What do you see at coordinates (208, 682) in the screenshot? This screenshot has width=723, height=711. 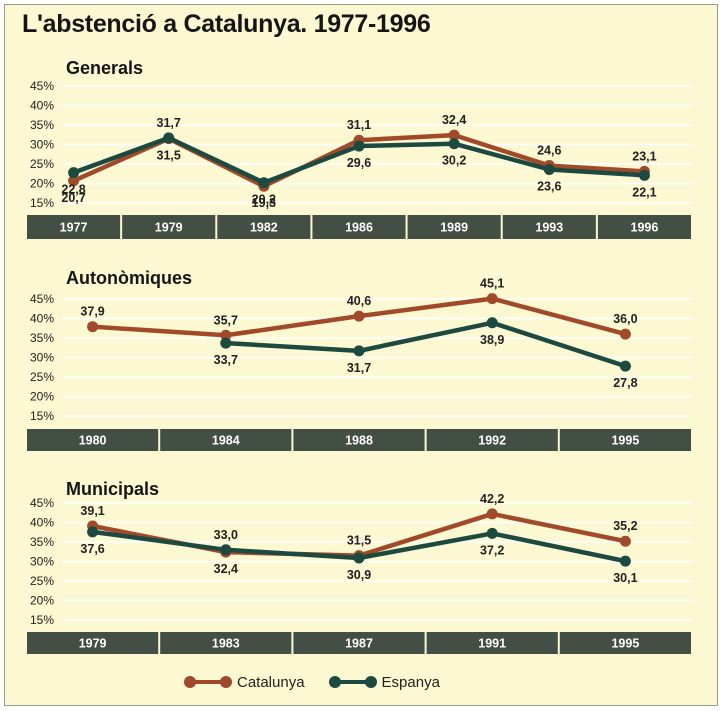 I see `legend-swatch-catalunya` at bounding box center [208, 682].